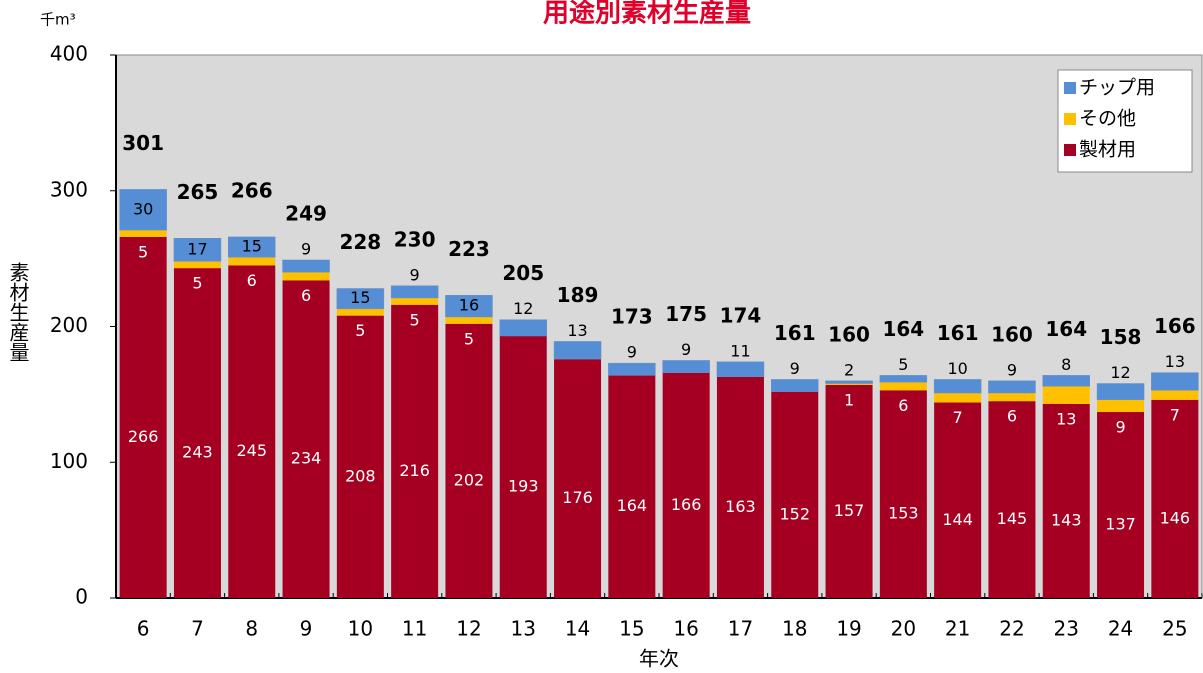 This screenshot has height=673, width=1203. Describe the element at coordinates (1066, 364) in the screenshot. I see `data-label: 8` at that location.